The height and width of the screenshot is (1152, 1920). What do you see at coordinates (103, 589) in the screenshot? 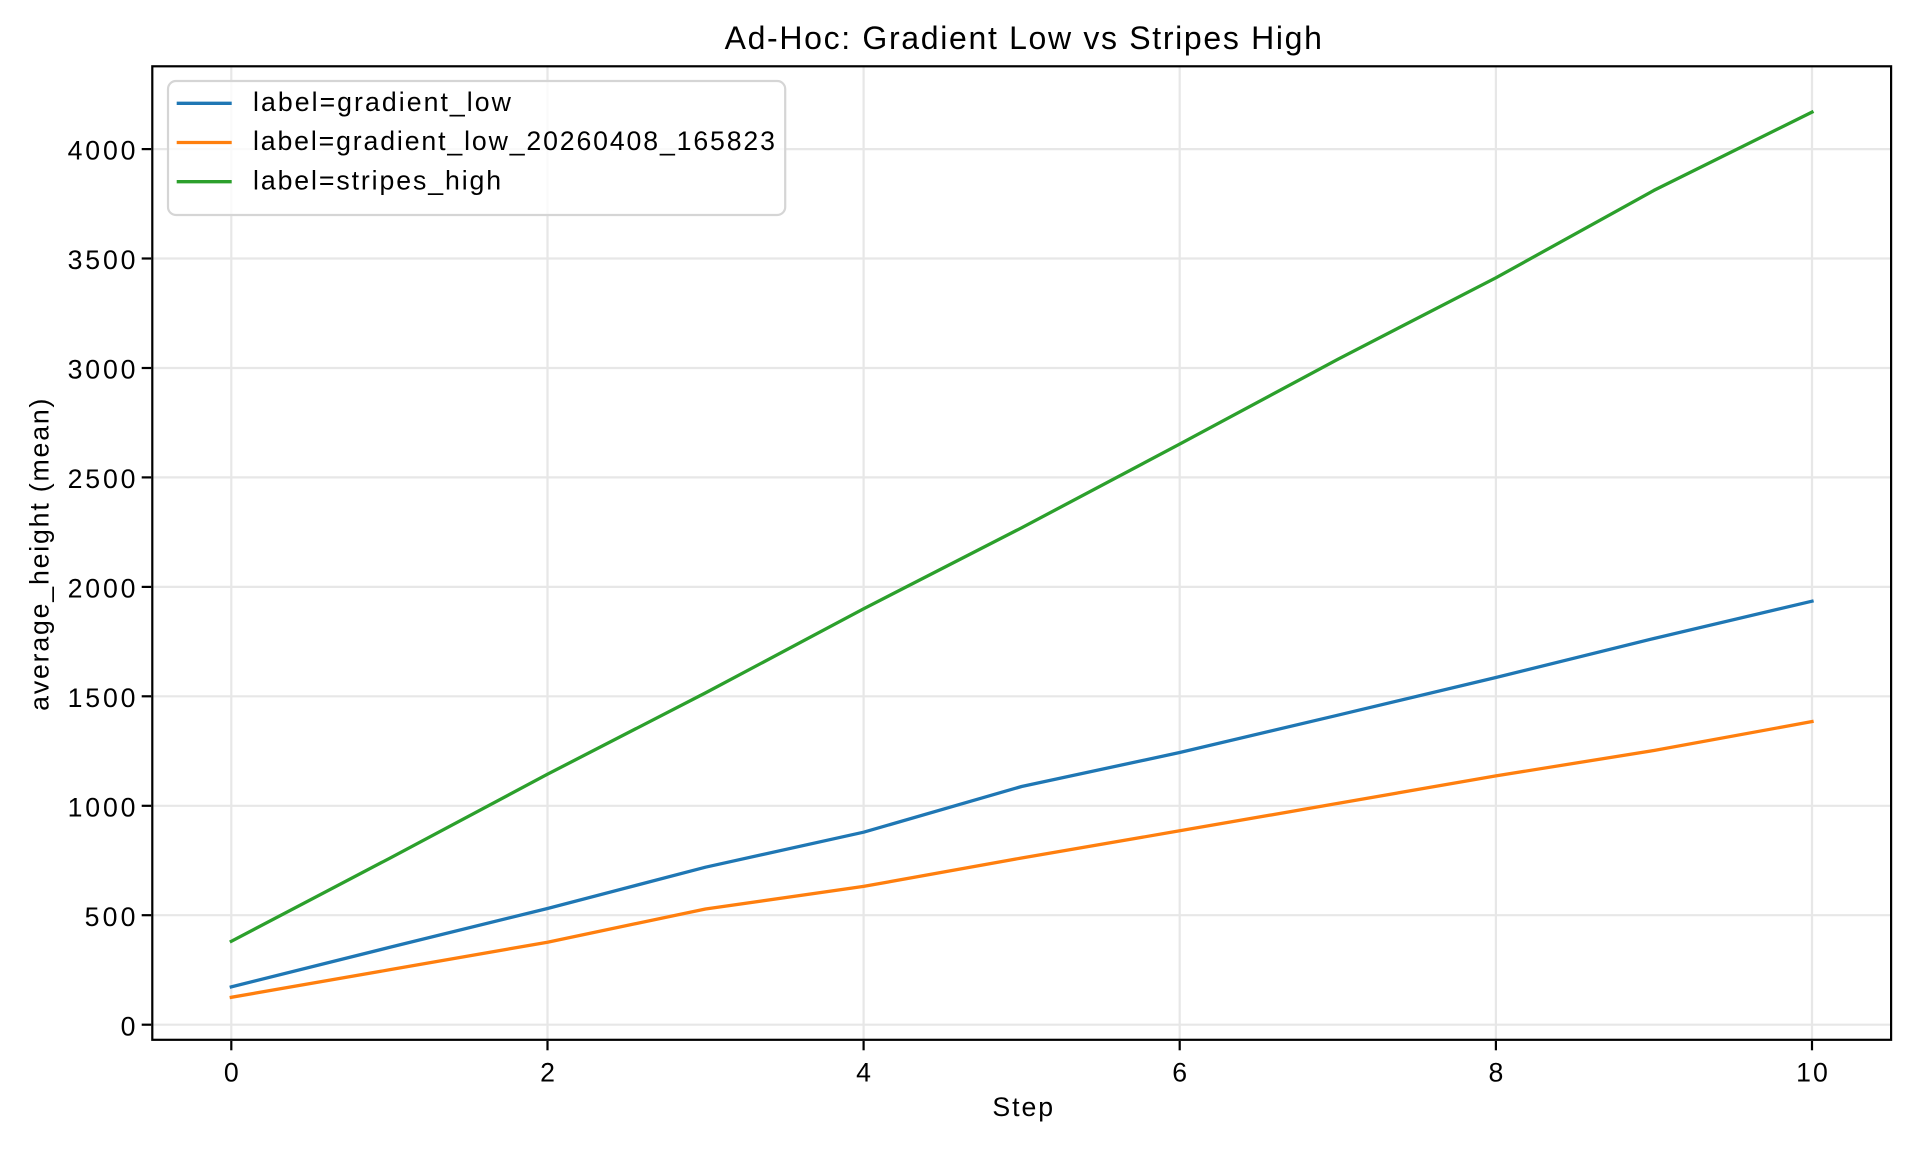
I see `svg-text: 2000` at bounding box center [103, 589].